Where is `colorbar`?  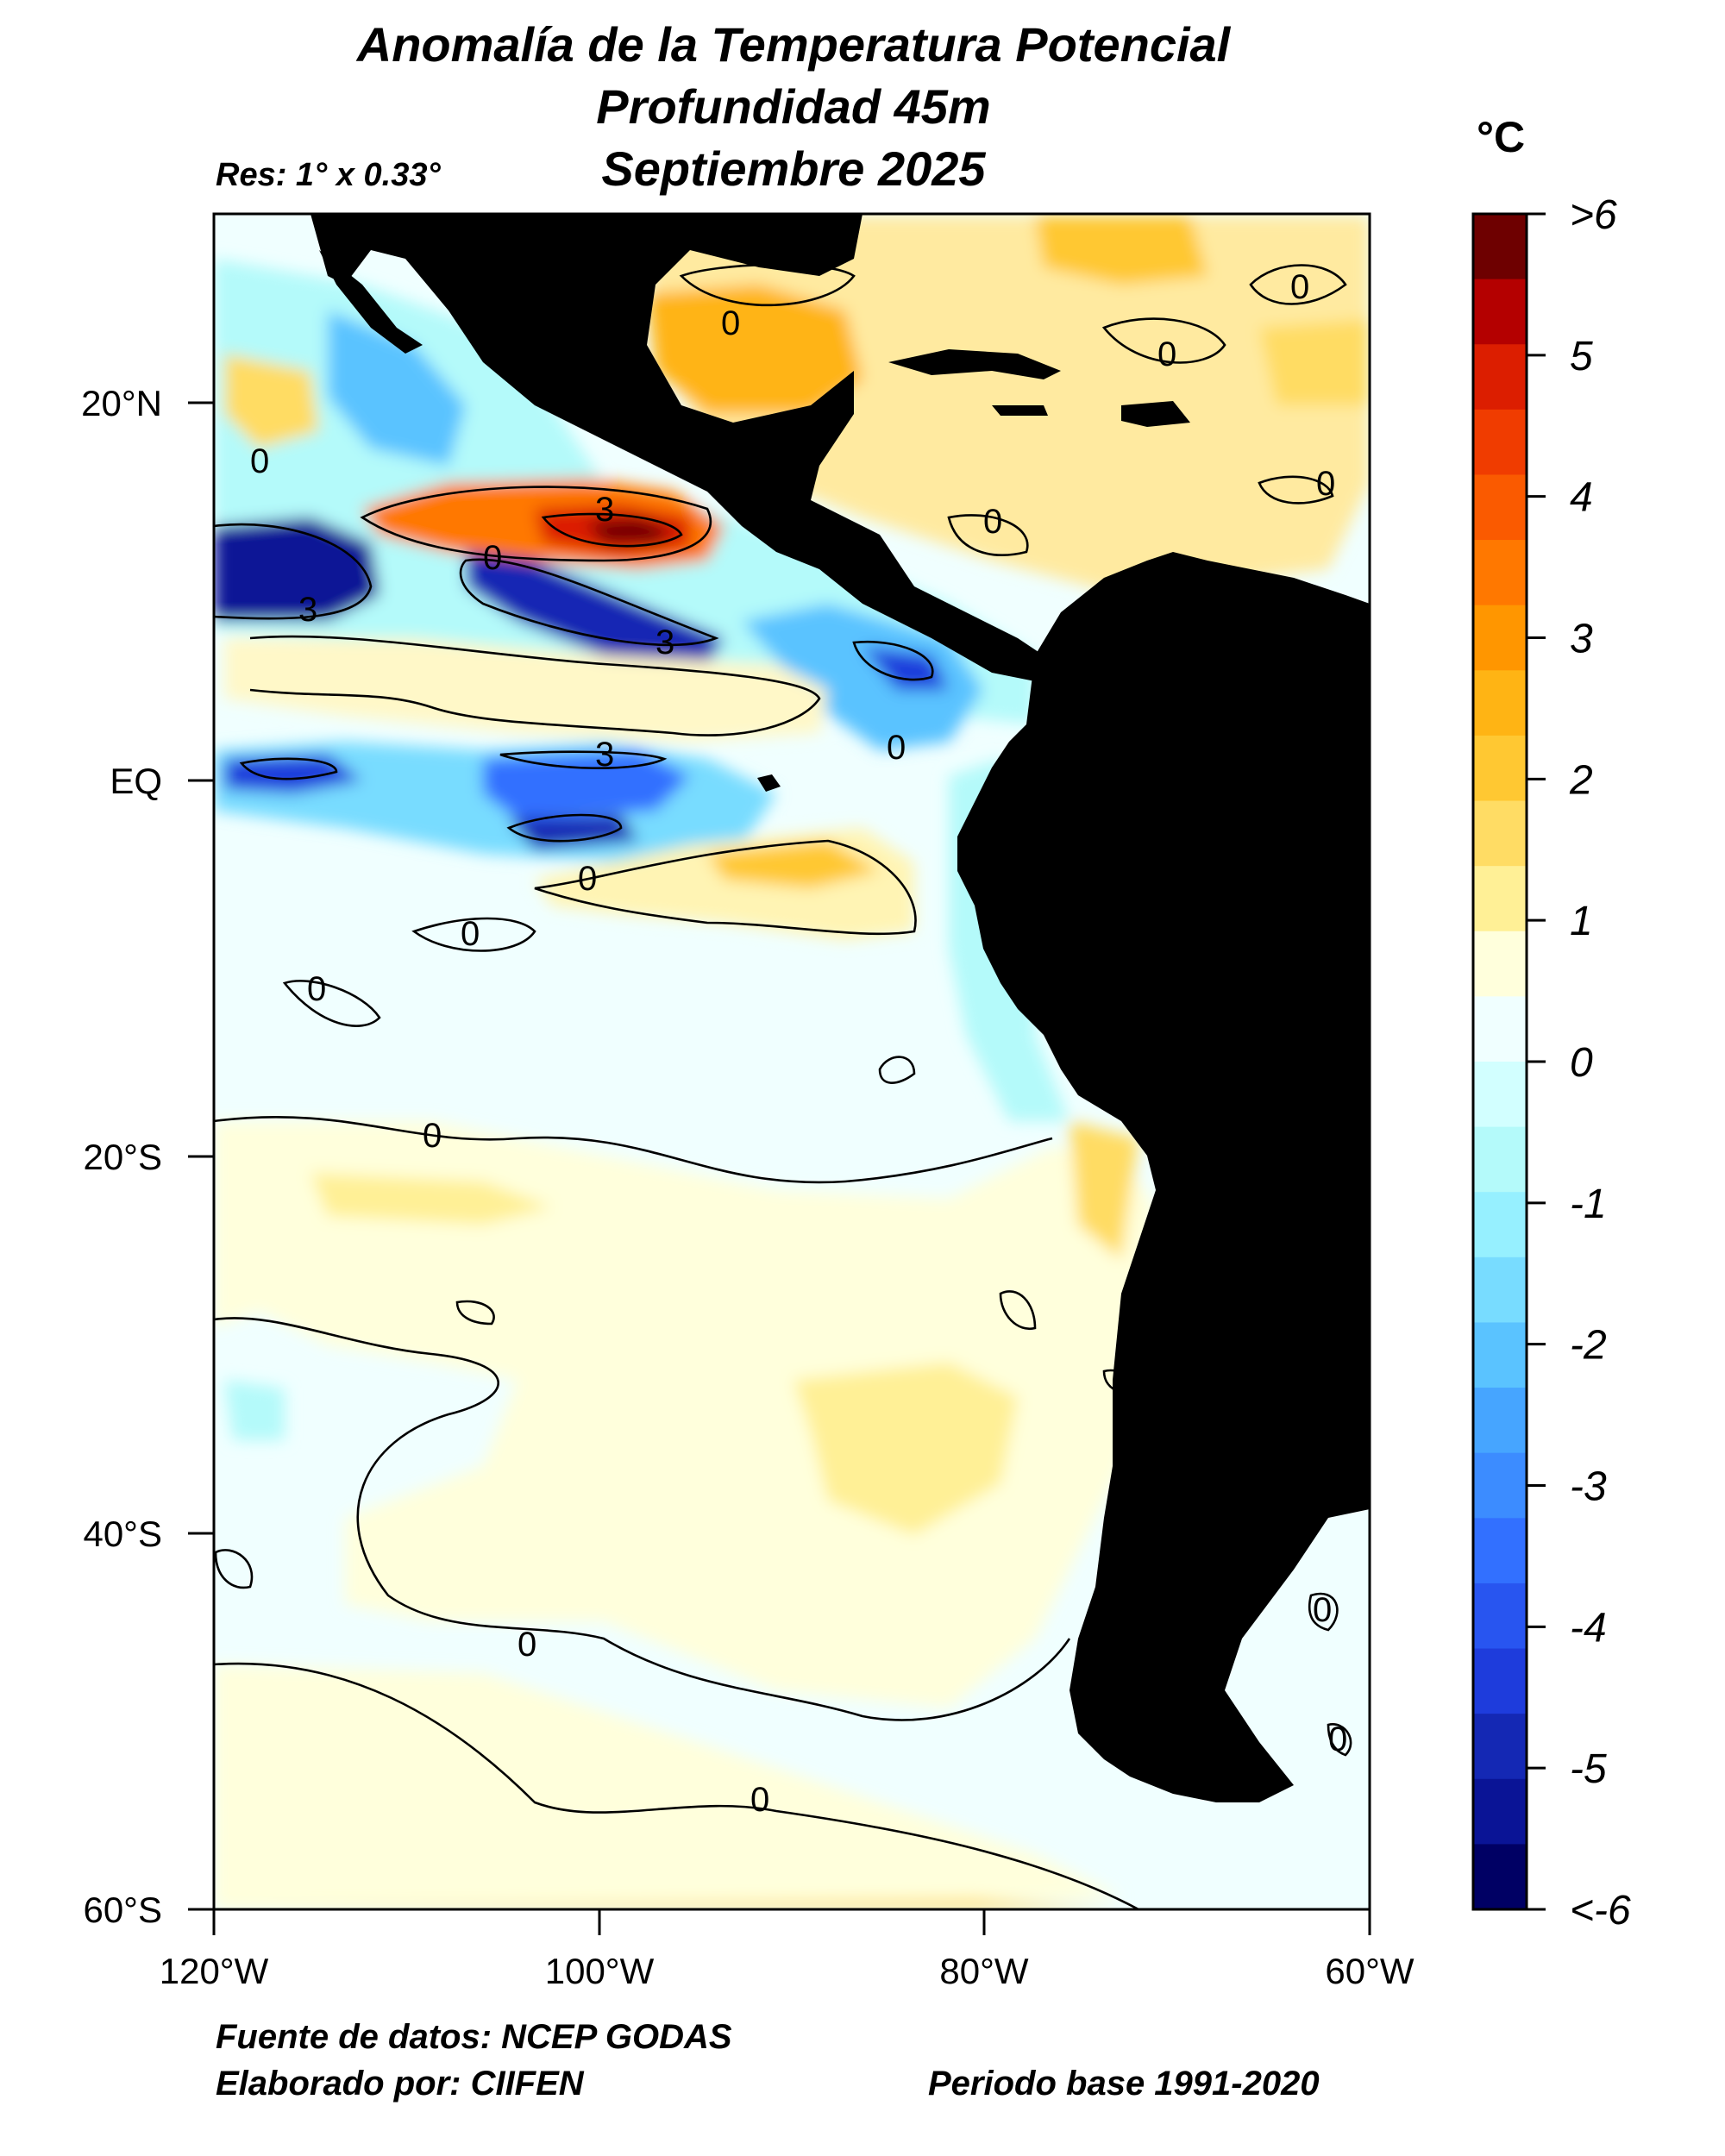
colorbar is located at coordinates (1509, 1061).